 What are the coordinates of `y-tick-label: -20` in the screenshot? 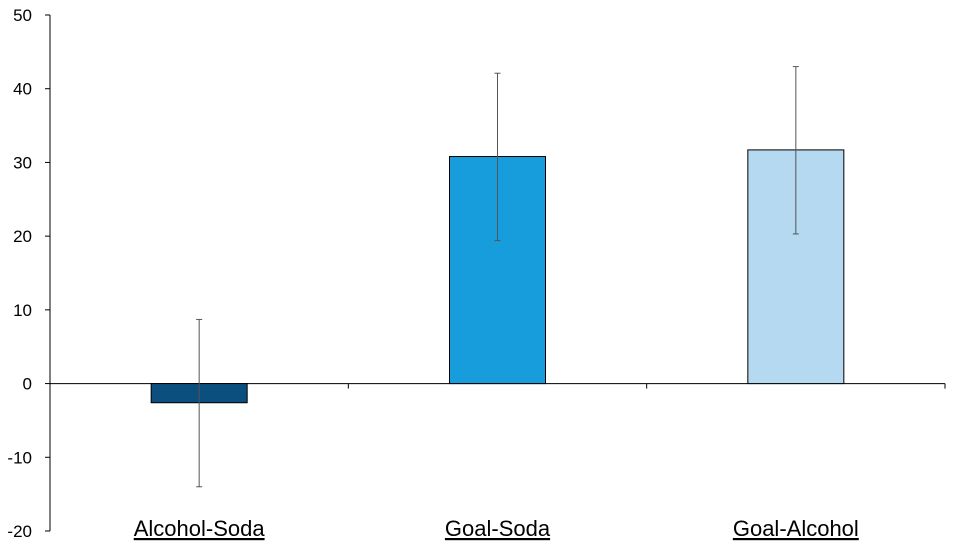 It's located at (19, 531).